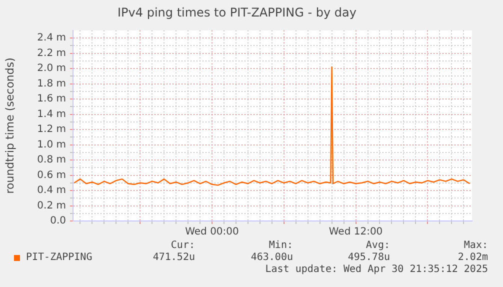  What do you see at coordinates (369, 257) in the screenshot?
I see `text: 495.78u` at bounding box center [369, 257].